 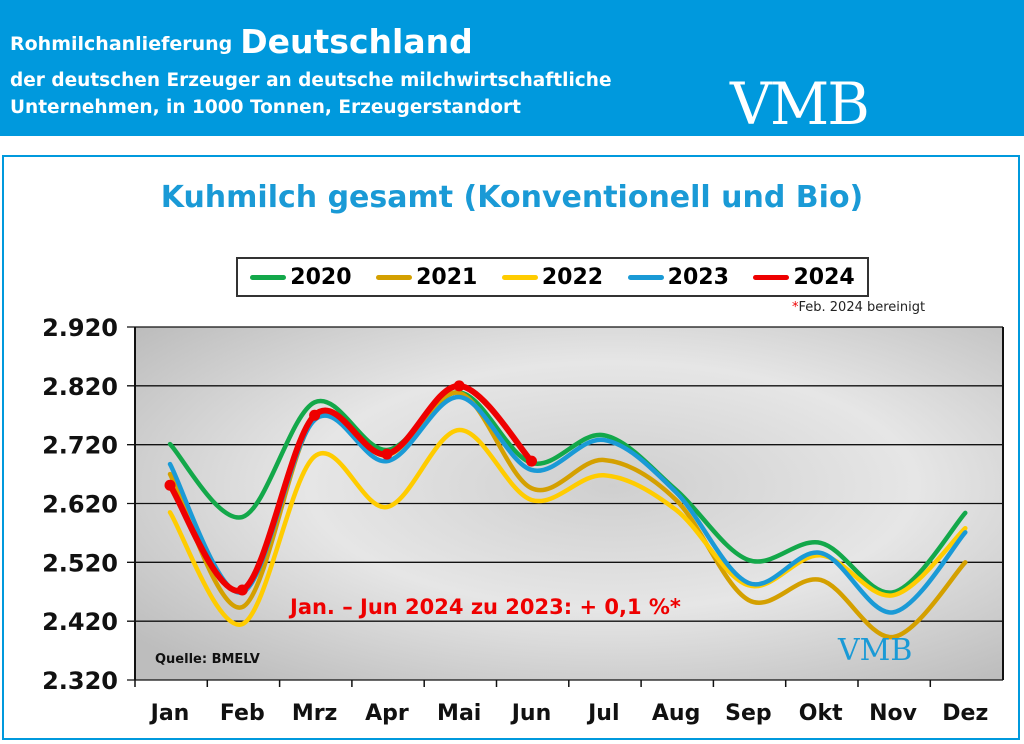 What do you see at coordinates (242, 713) in the screenshot?
I see `x-tick-label: Feb` at bounding box center [242, 713].